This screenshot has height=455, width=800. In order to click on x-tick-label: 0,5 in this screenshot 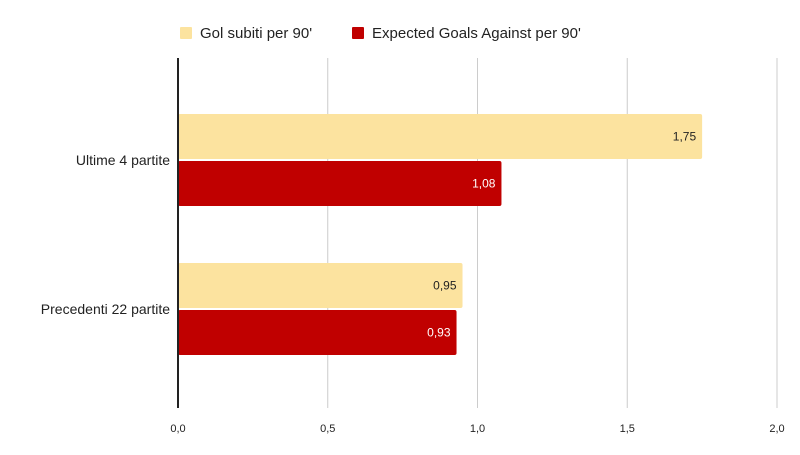, I will do `click(327, 429)`.